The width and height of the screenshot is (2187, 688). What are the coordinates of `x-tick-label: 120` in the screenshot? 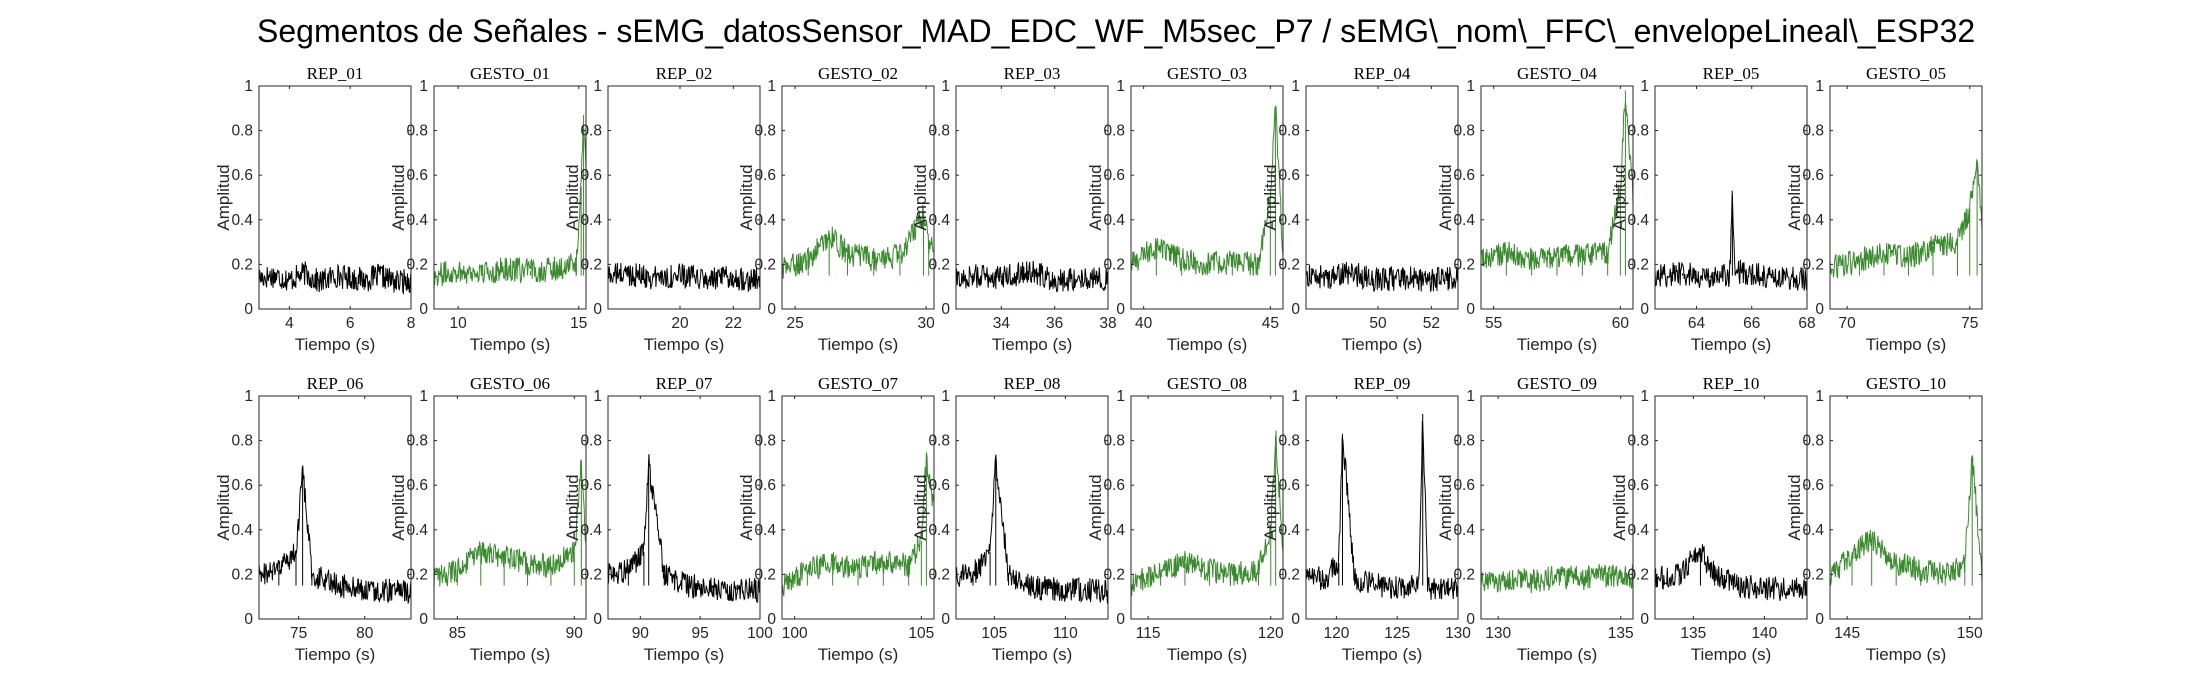 It's located at (1271, 633).